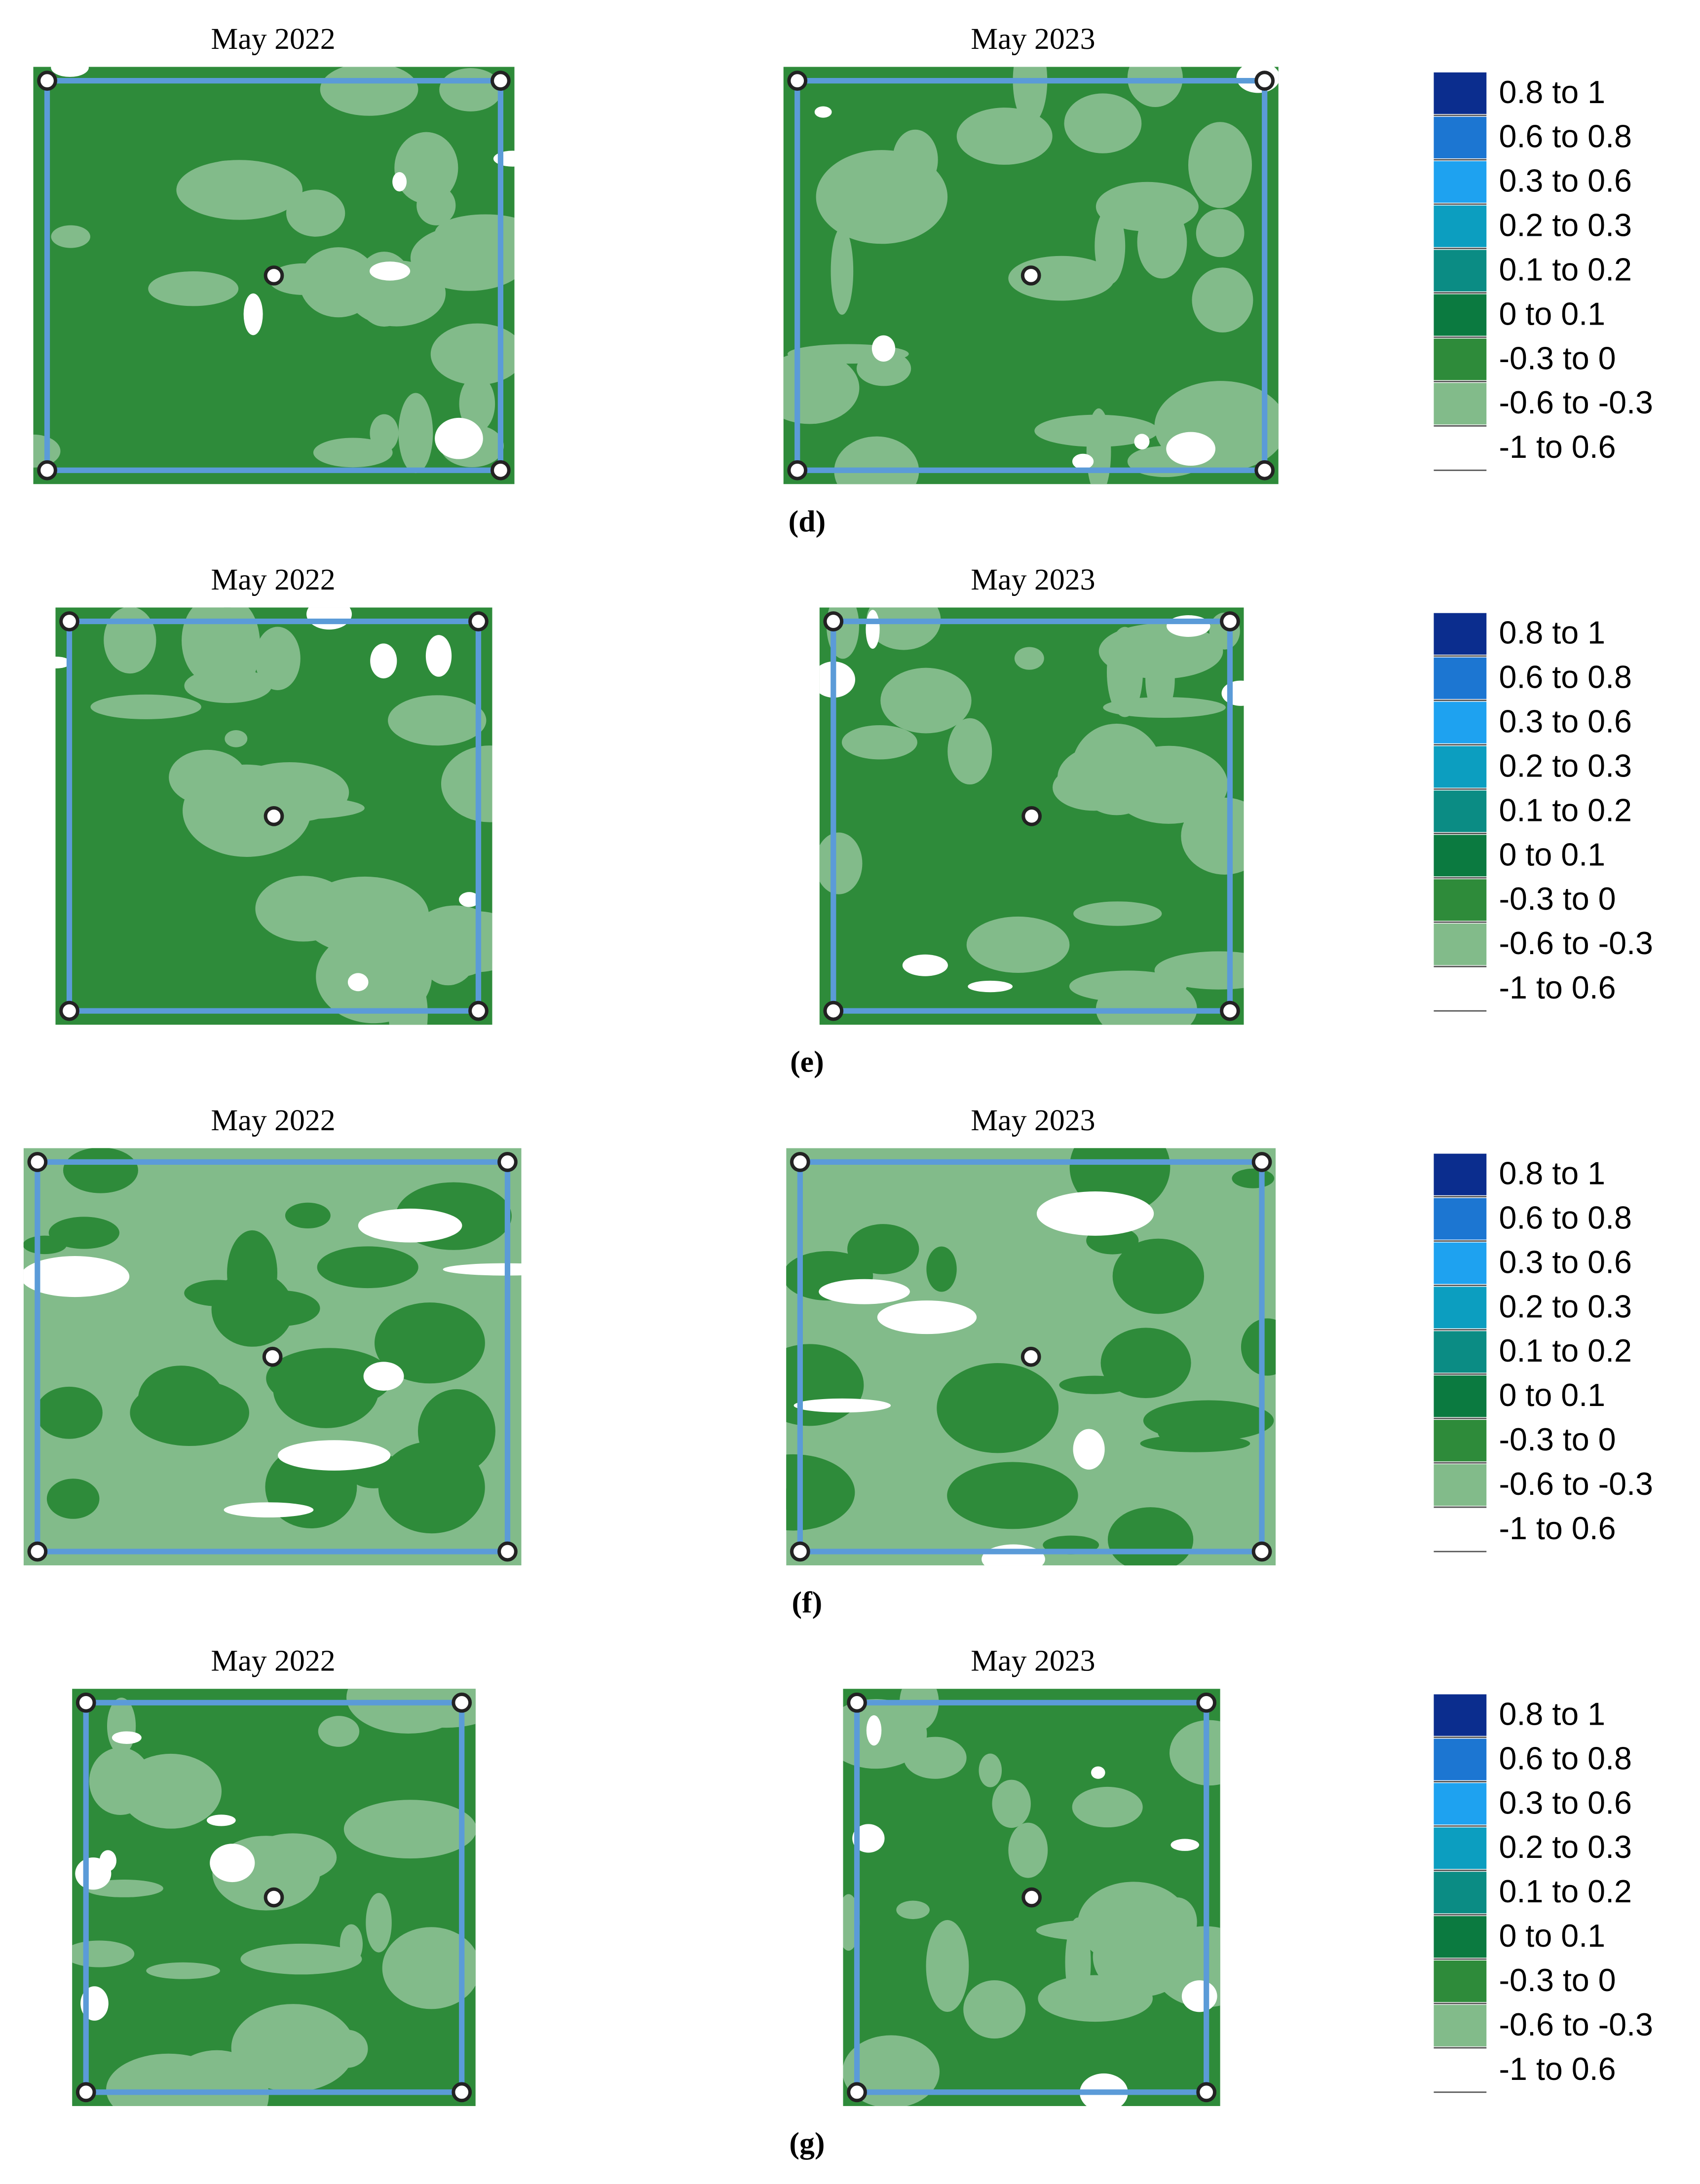  Describe the element at coordinates (1552, 1936) in the screenshot. I see `legend-label: 0 to 0.1` at that location.